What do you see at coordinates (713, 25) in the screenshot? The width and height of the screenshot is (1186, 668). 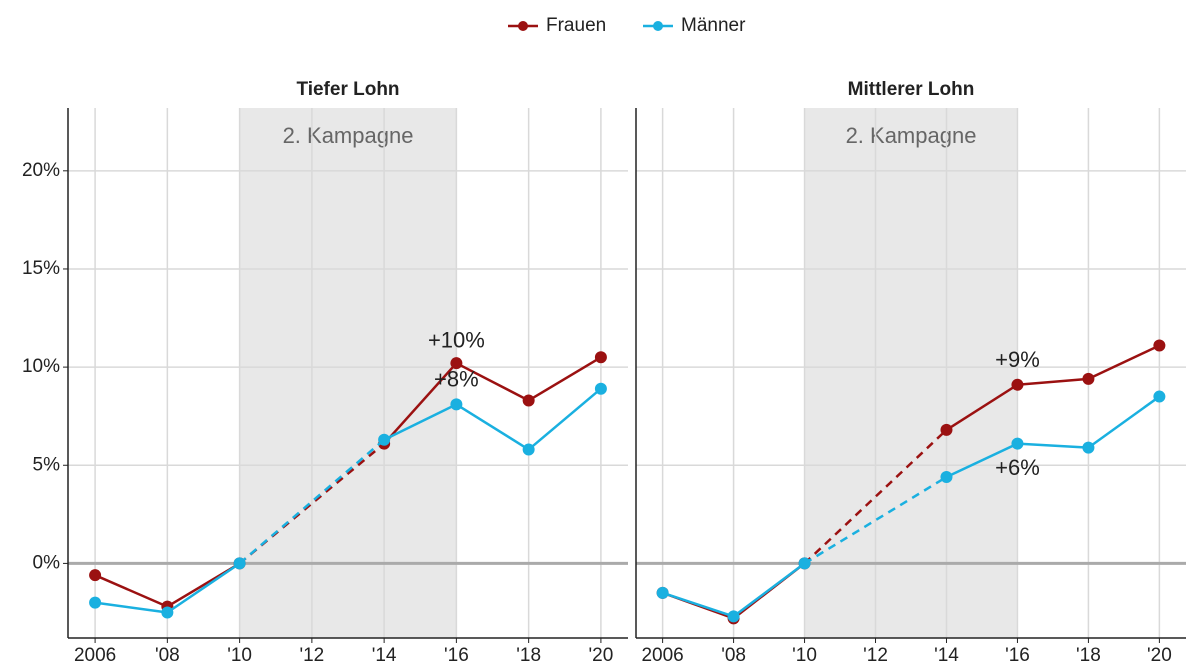 I see `legend-label: Männer` at bounding box center [713, 25].